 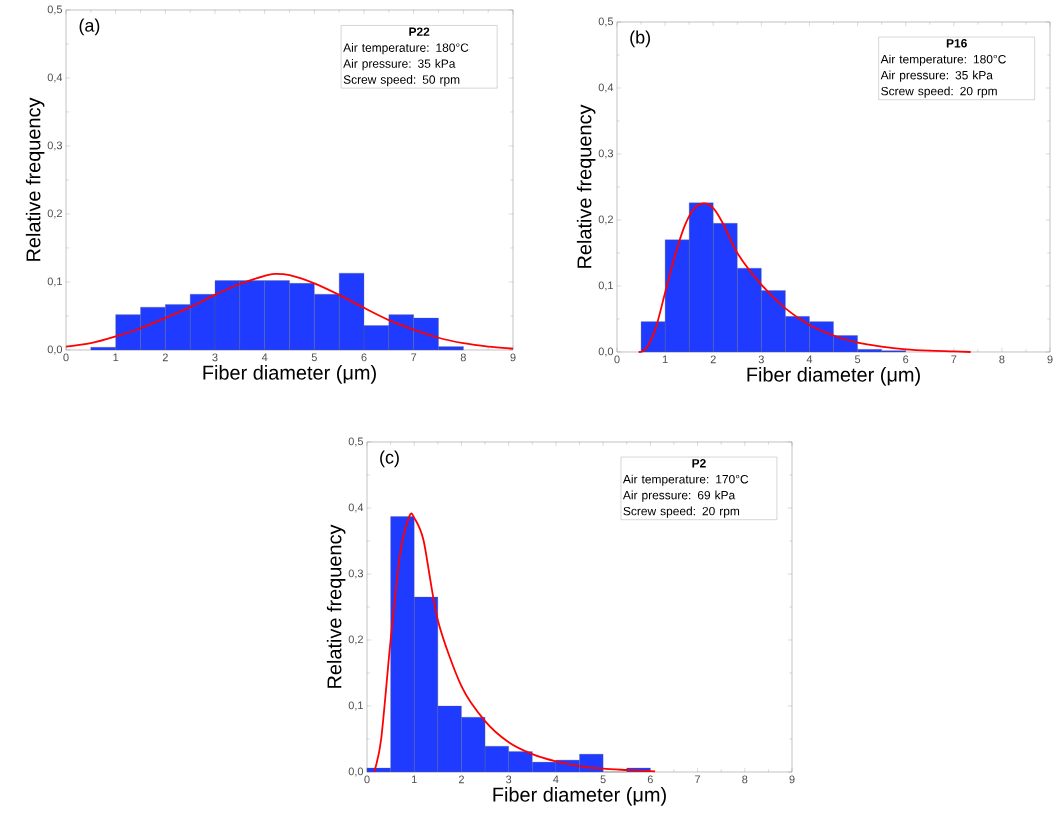 What do you see at coordinates (679, 496) in the screenshot?
I see `annotation: Air pressure: 69 kPa` at bounding box center [679, 496].